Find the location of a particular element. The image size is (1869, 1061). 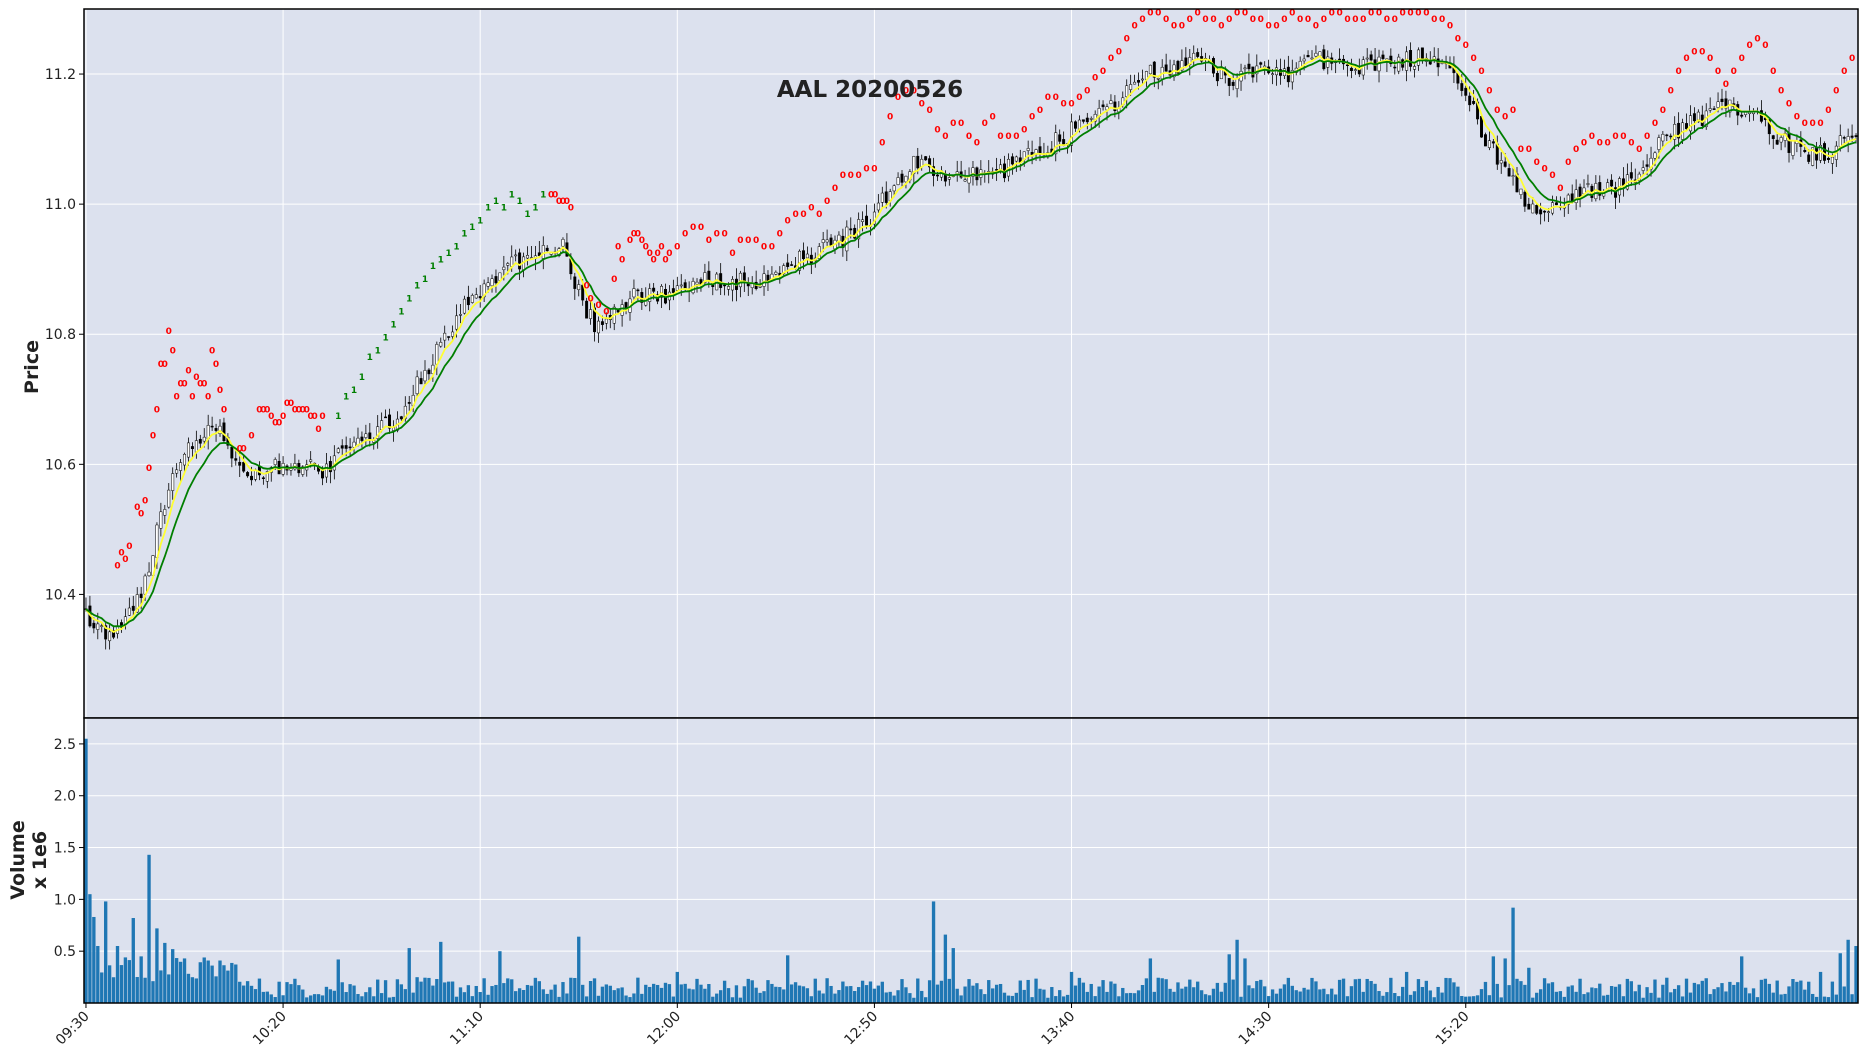

x-tick-label: 12:00 is located at coordinates (664, 1029).